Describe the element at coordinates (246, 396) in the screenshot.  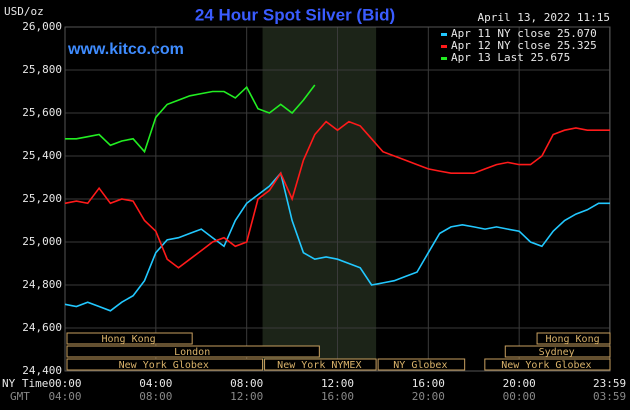
I see `gmt-tick-label: 12:00` at that location.